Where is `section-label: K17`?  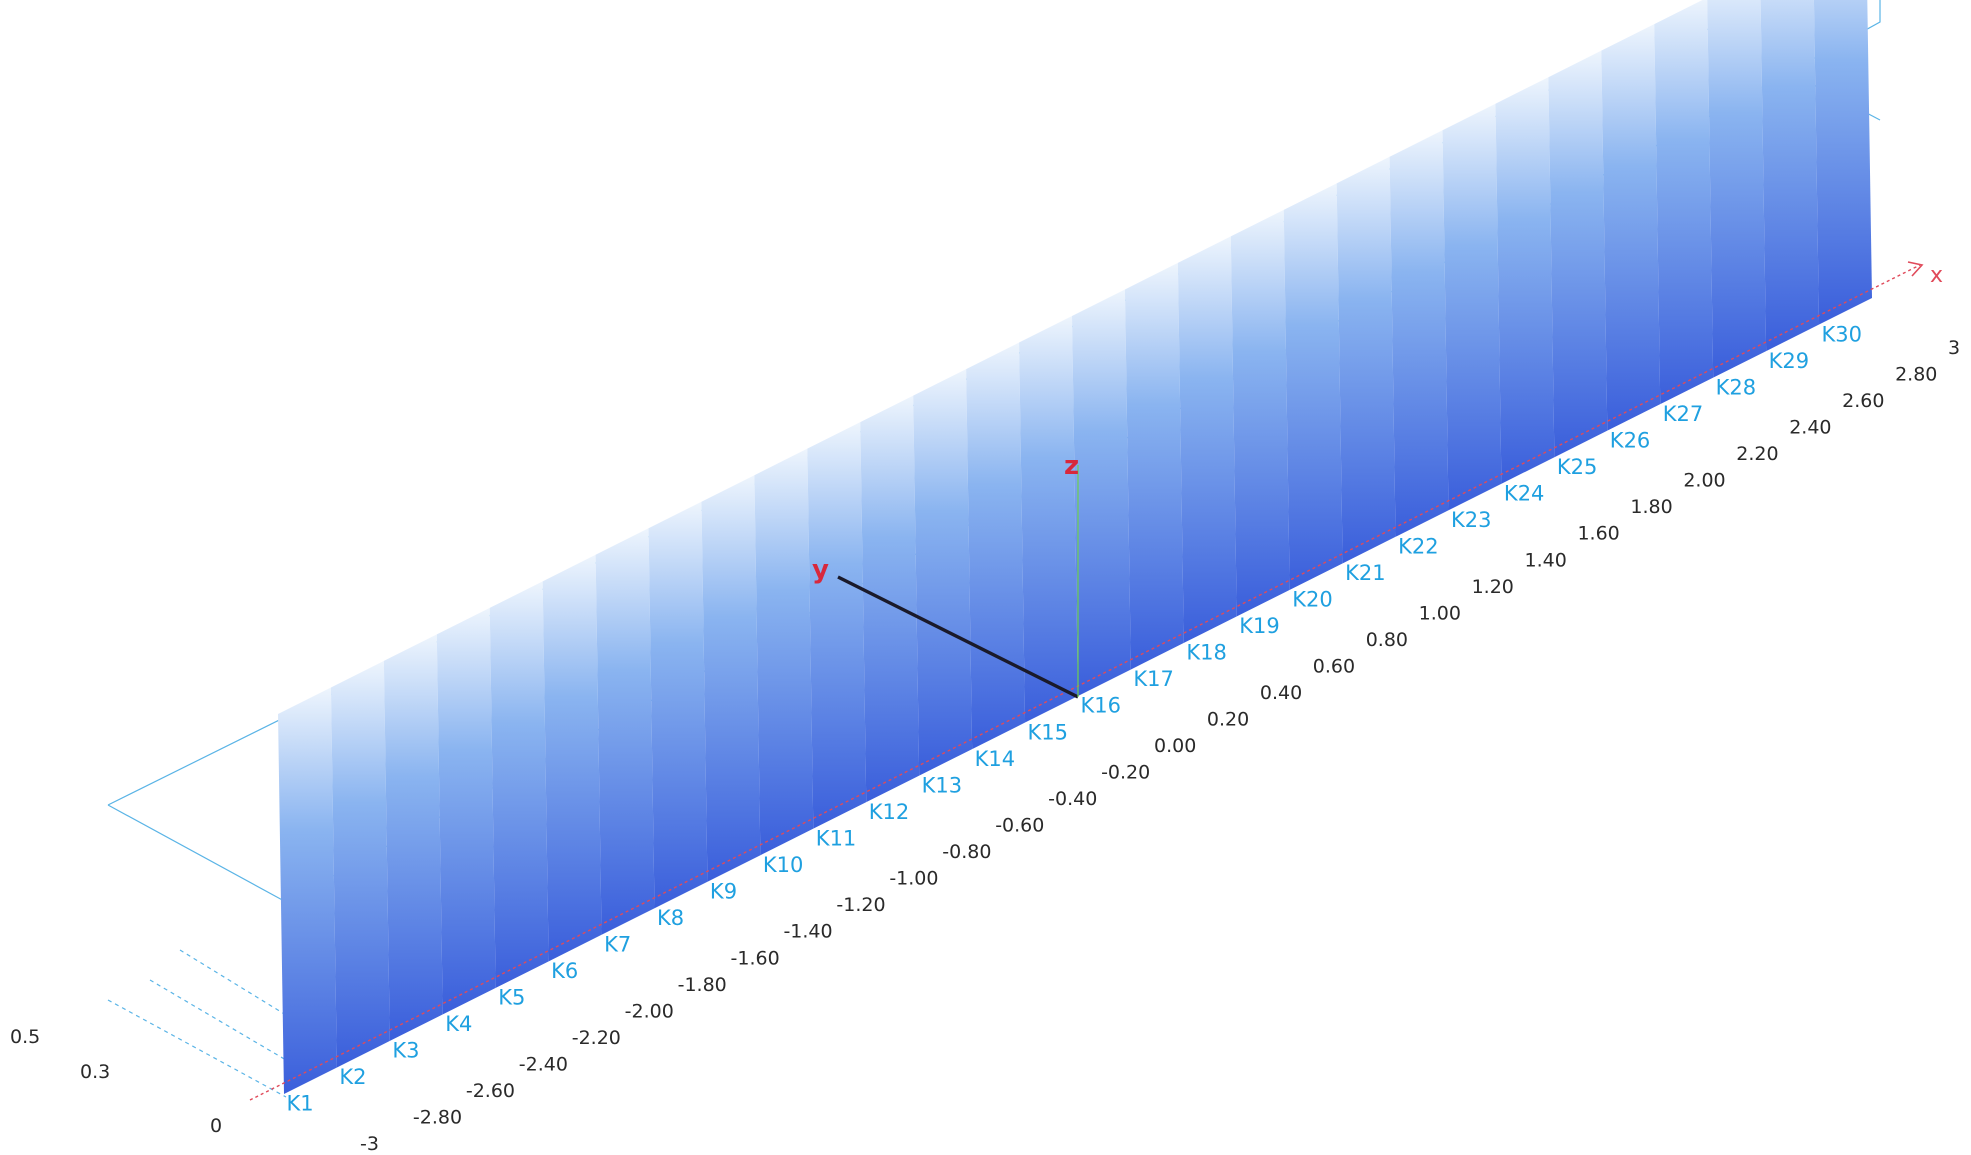 section-label: K17 is located at coordinates (1153, 679).